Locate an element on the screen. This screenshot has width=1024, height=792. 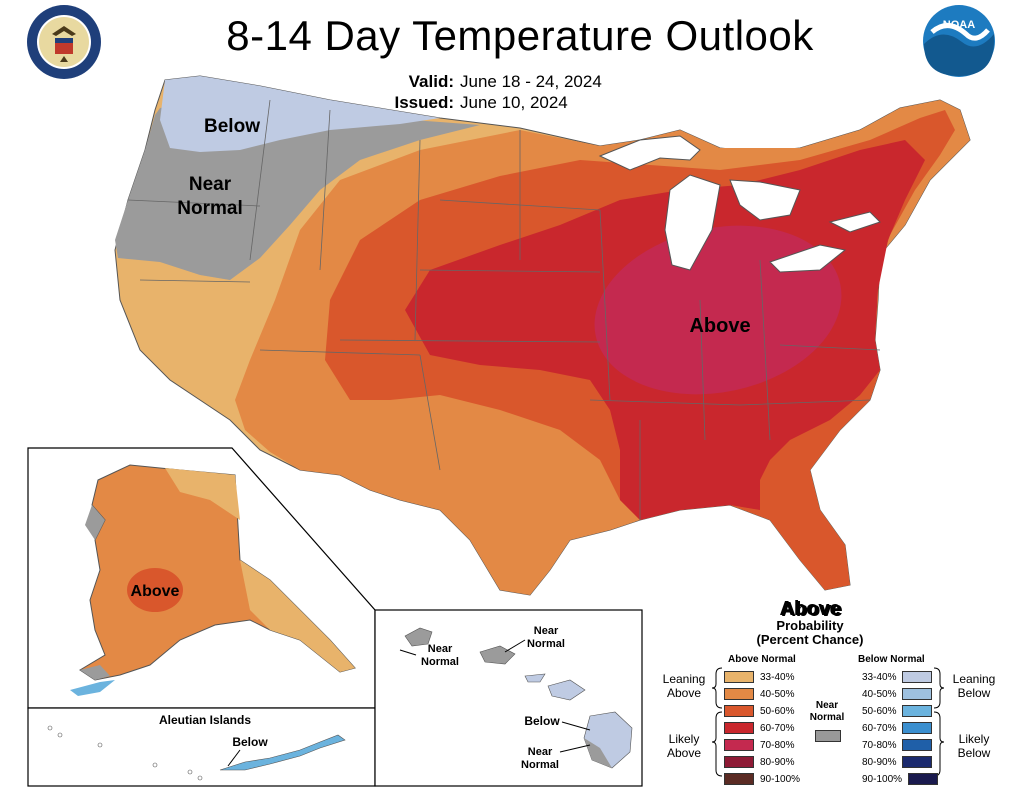
hawaii-near2-a: Near is located at coordinates (546, 631).